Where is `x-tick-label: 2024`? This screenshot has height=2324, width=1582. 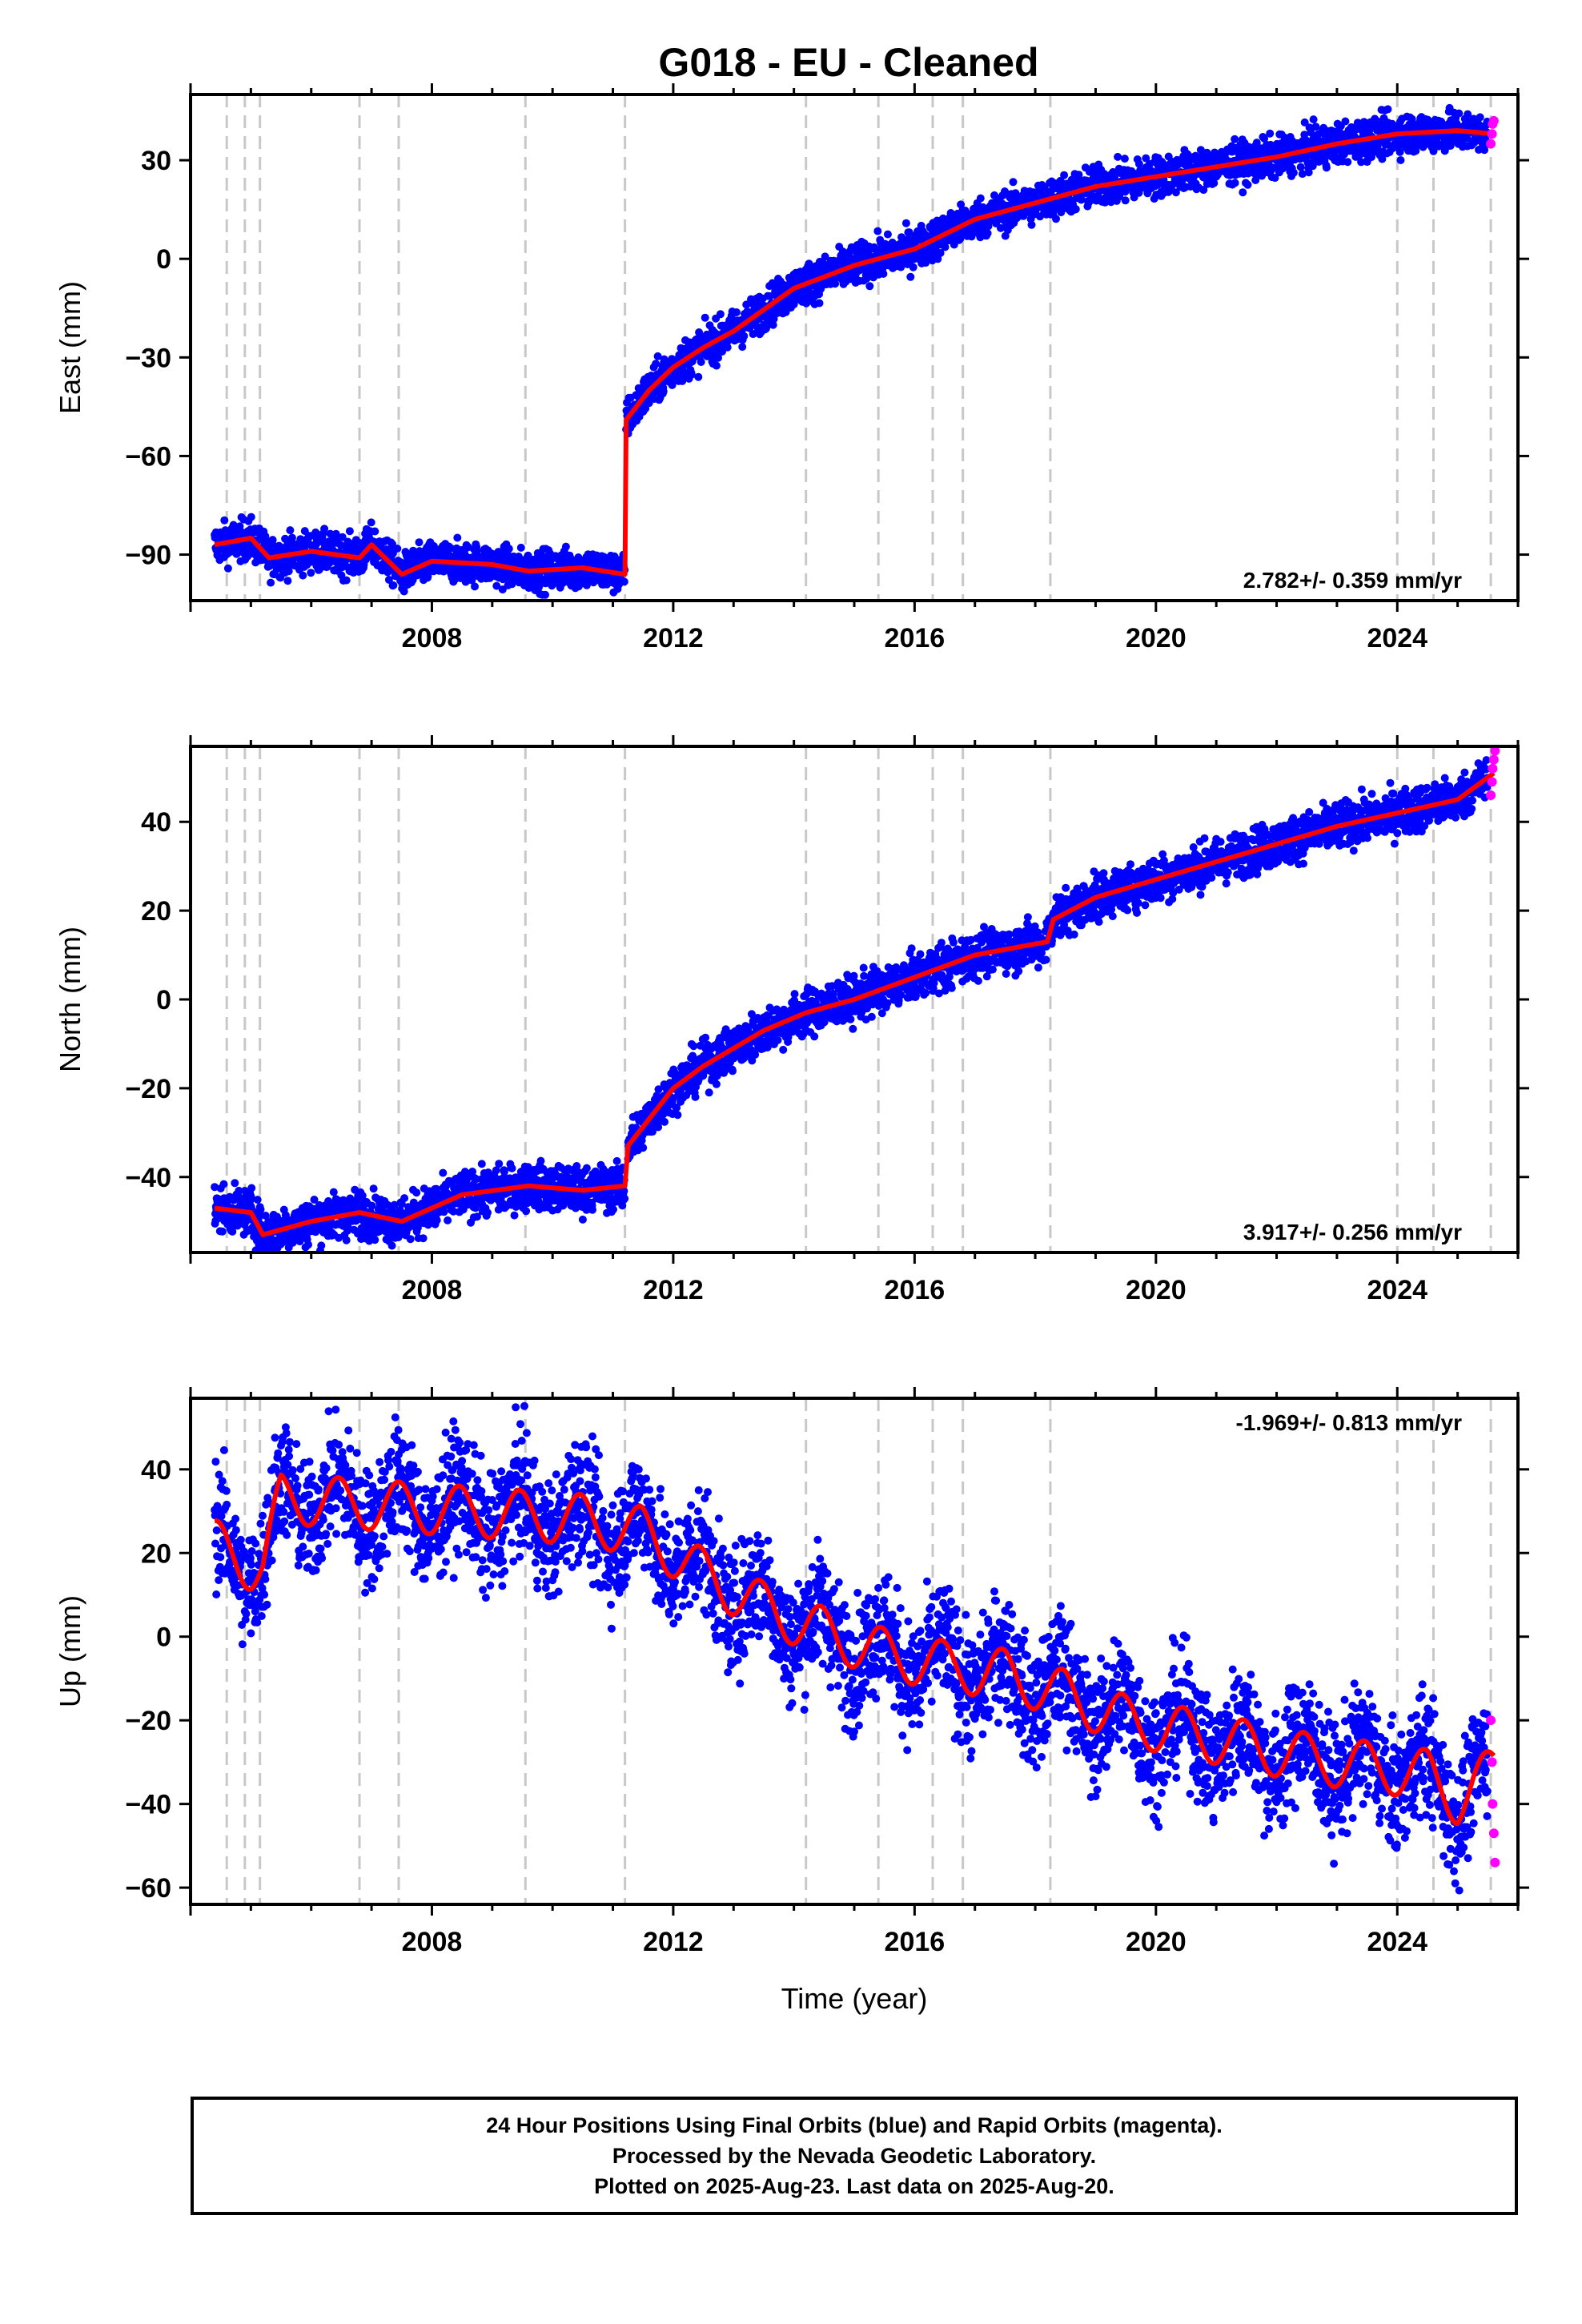
x-tick-label: 2024 is located at coordinates (1397, 638).